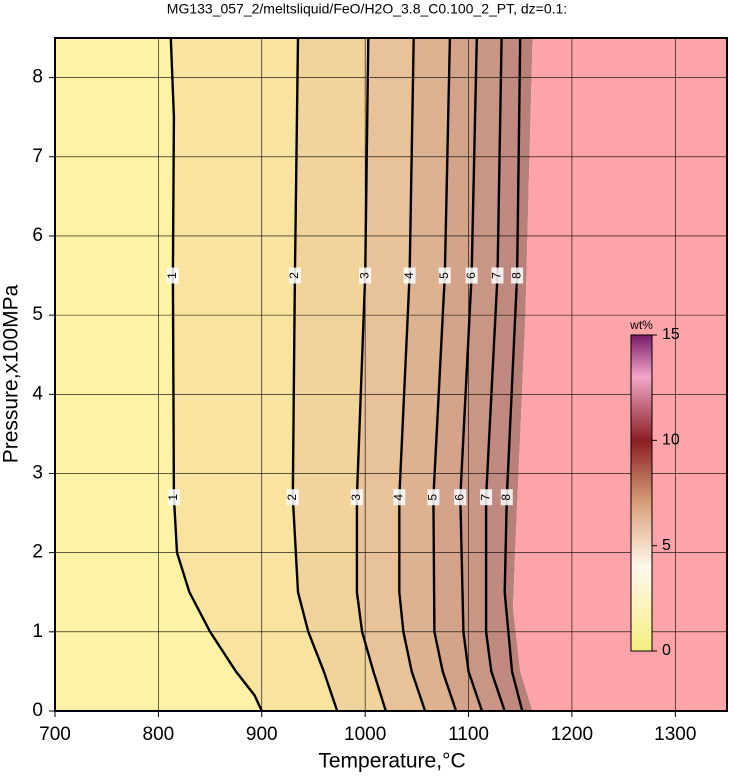 The width and height of the screenshot is (734, 781). Describe the element at coordinates (675, 734) in the screenshot. I see `x-tick-label: 1300` at that location.